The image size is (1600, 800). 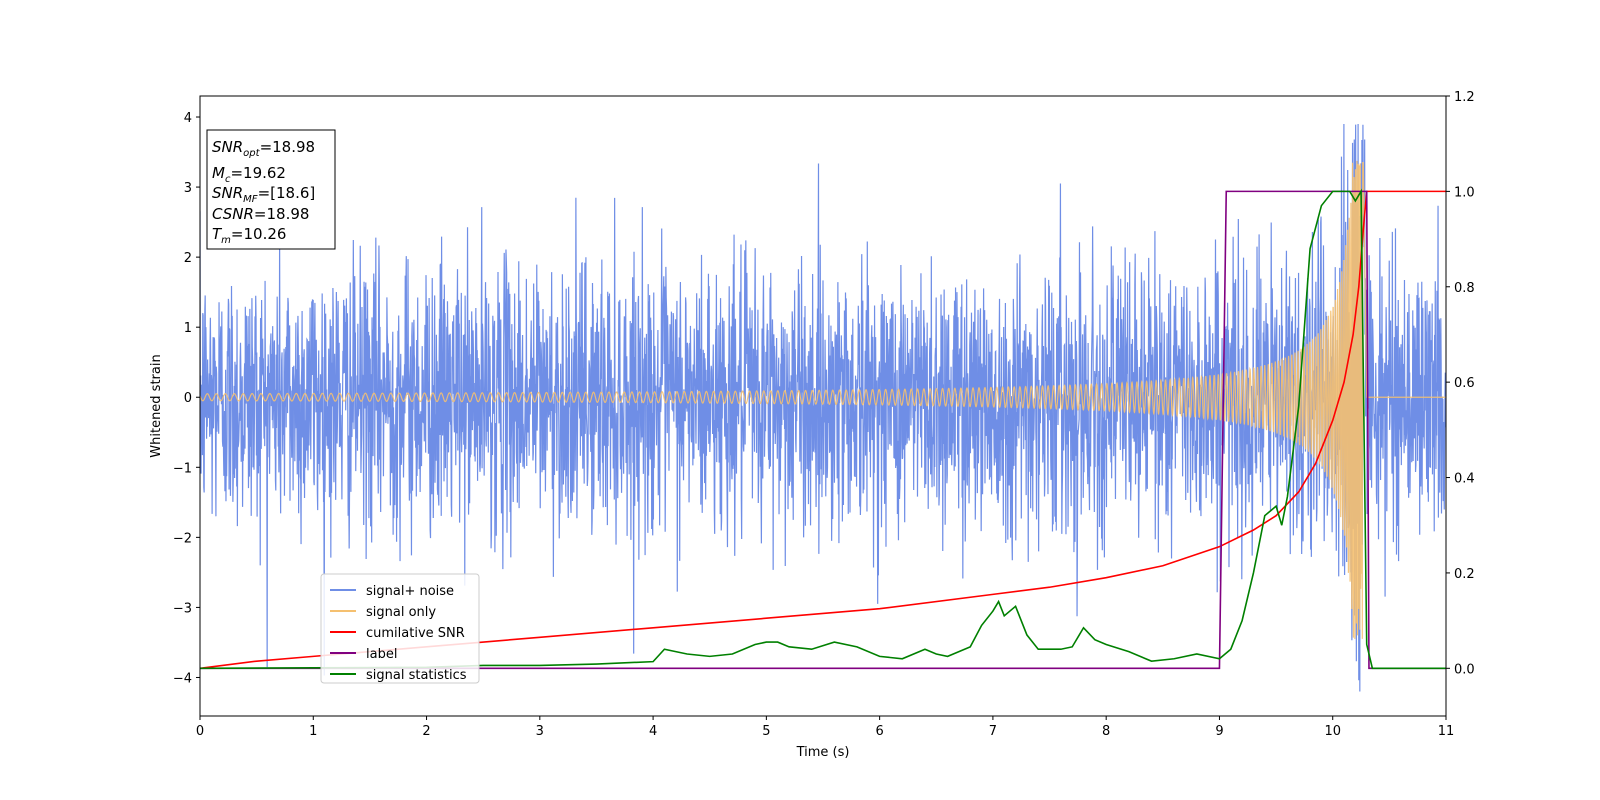 I want to click on annotation-snr-mf: SNRMF=[18.6], so click(x=263, y=194).